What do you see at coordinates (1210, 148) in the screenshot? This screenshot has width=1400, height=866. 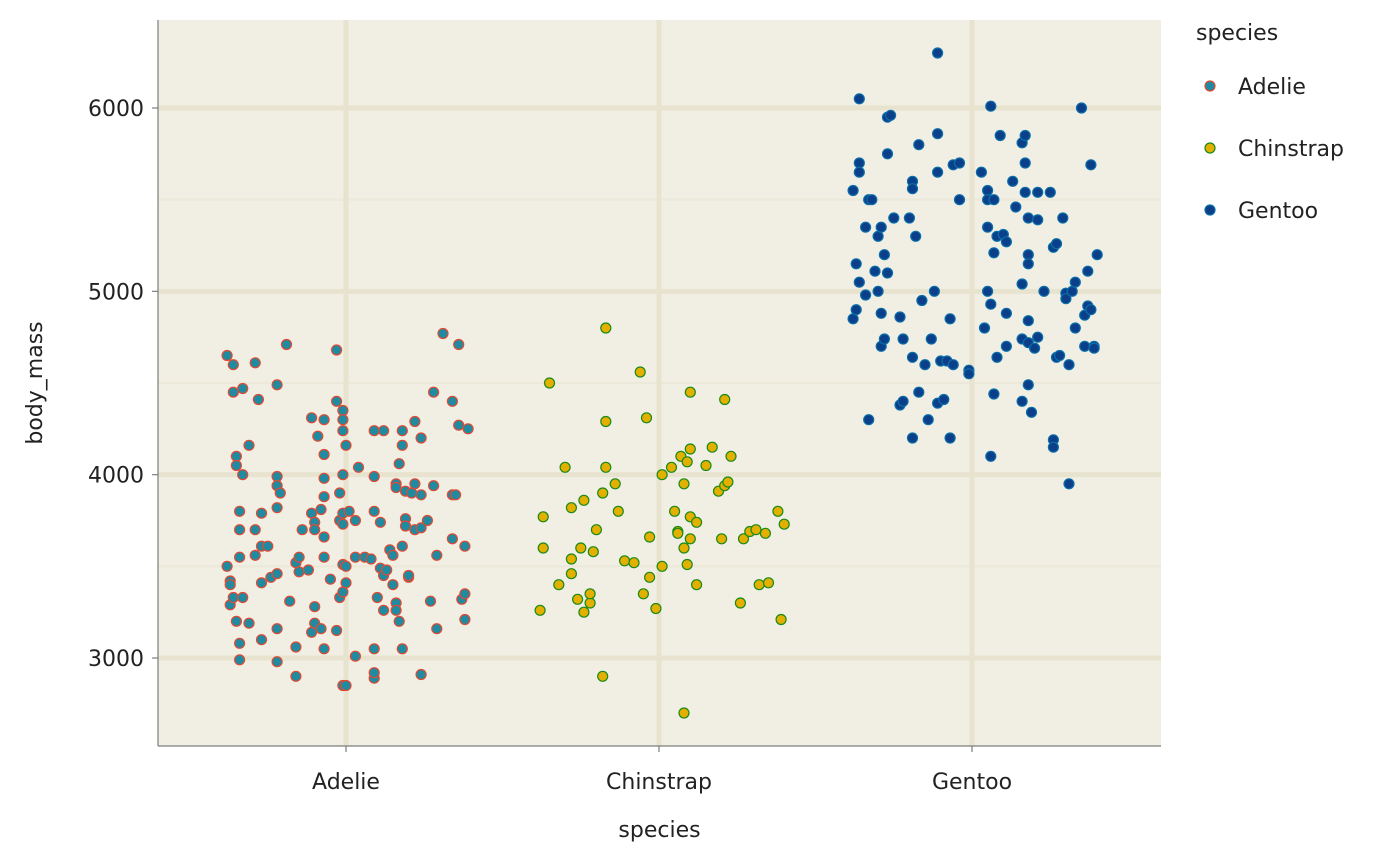 I see `legend-key-marker` at bounding box center [1210, 148].